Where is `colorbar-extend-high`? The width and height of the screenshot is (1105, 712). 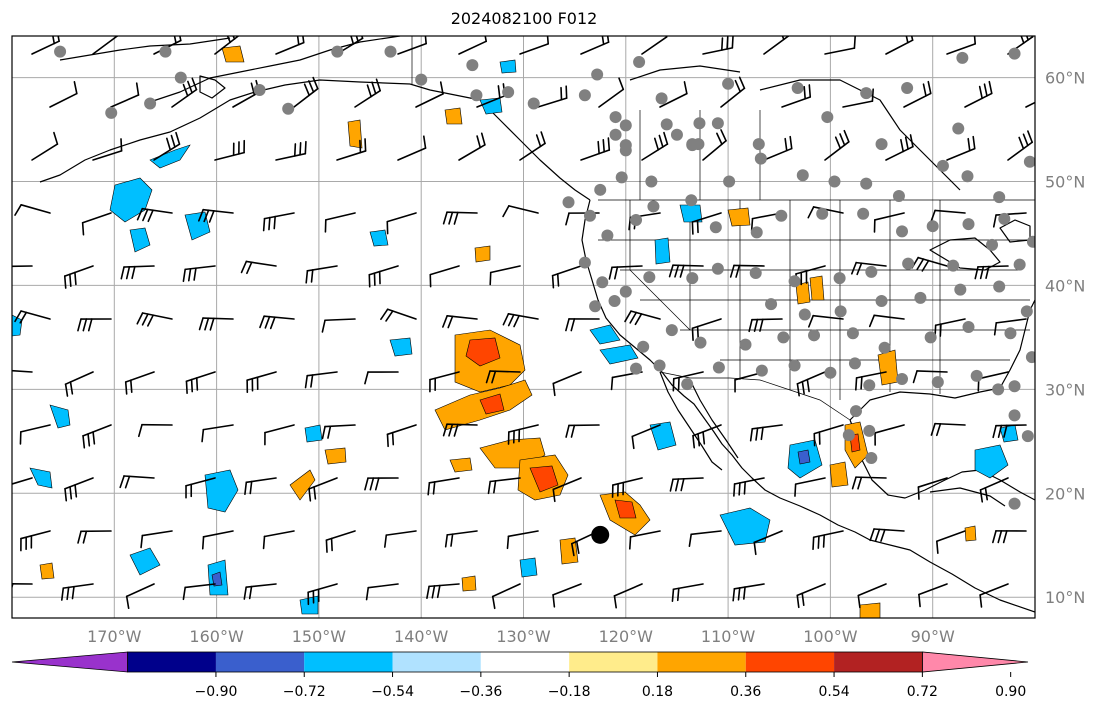 colorbar-extend-high is located at coordinates (975, 662).